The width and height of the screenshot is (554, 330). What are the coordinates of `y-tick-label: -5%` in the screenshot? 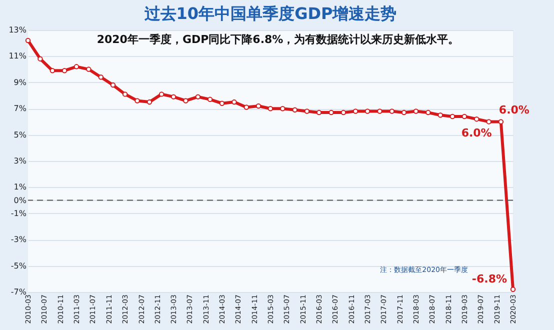 It's located at (18, 265).